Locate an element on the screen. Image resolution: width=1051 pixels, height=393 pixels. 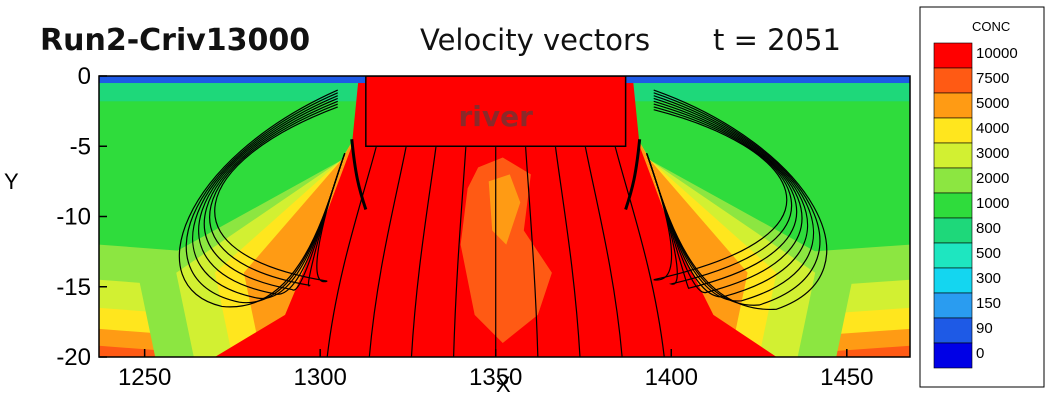
y-tick-label: -5 is located at coordinates (80, 146).